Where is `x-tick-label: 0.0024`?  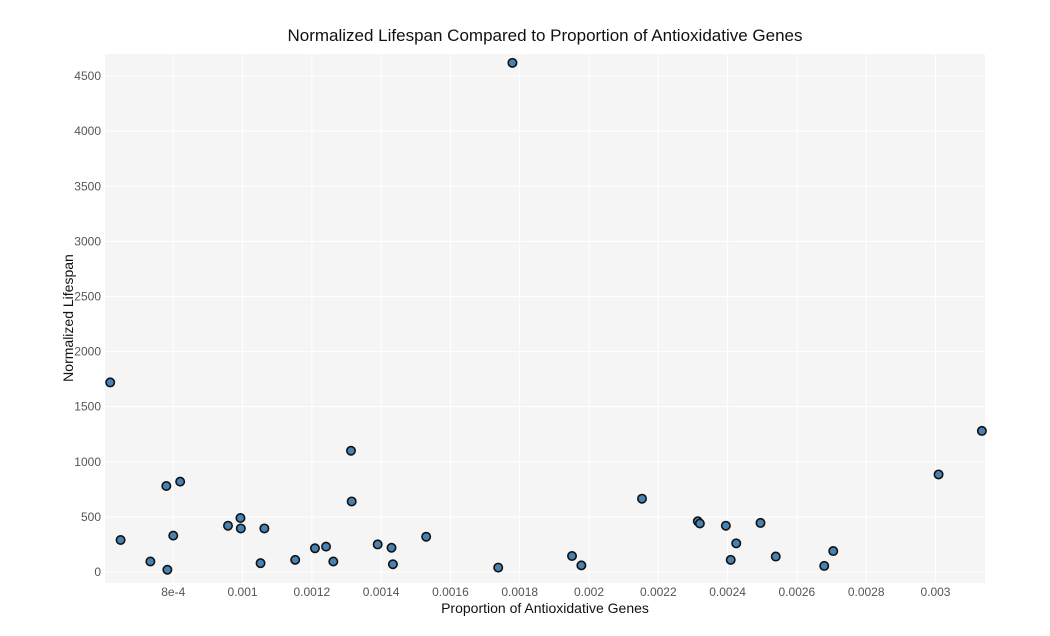
x-tick-label: 0.0024 is located at coordinates (727, 592).